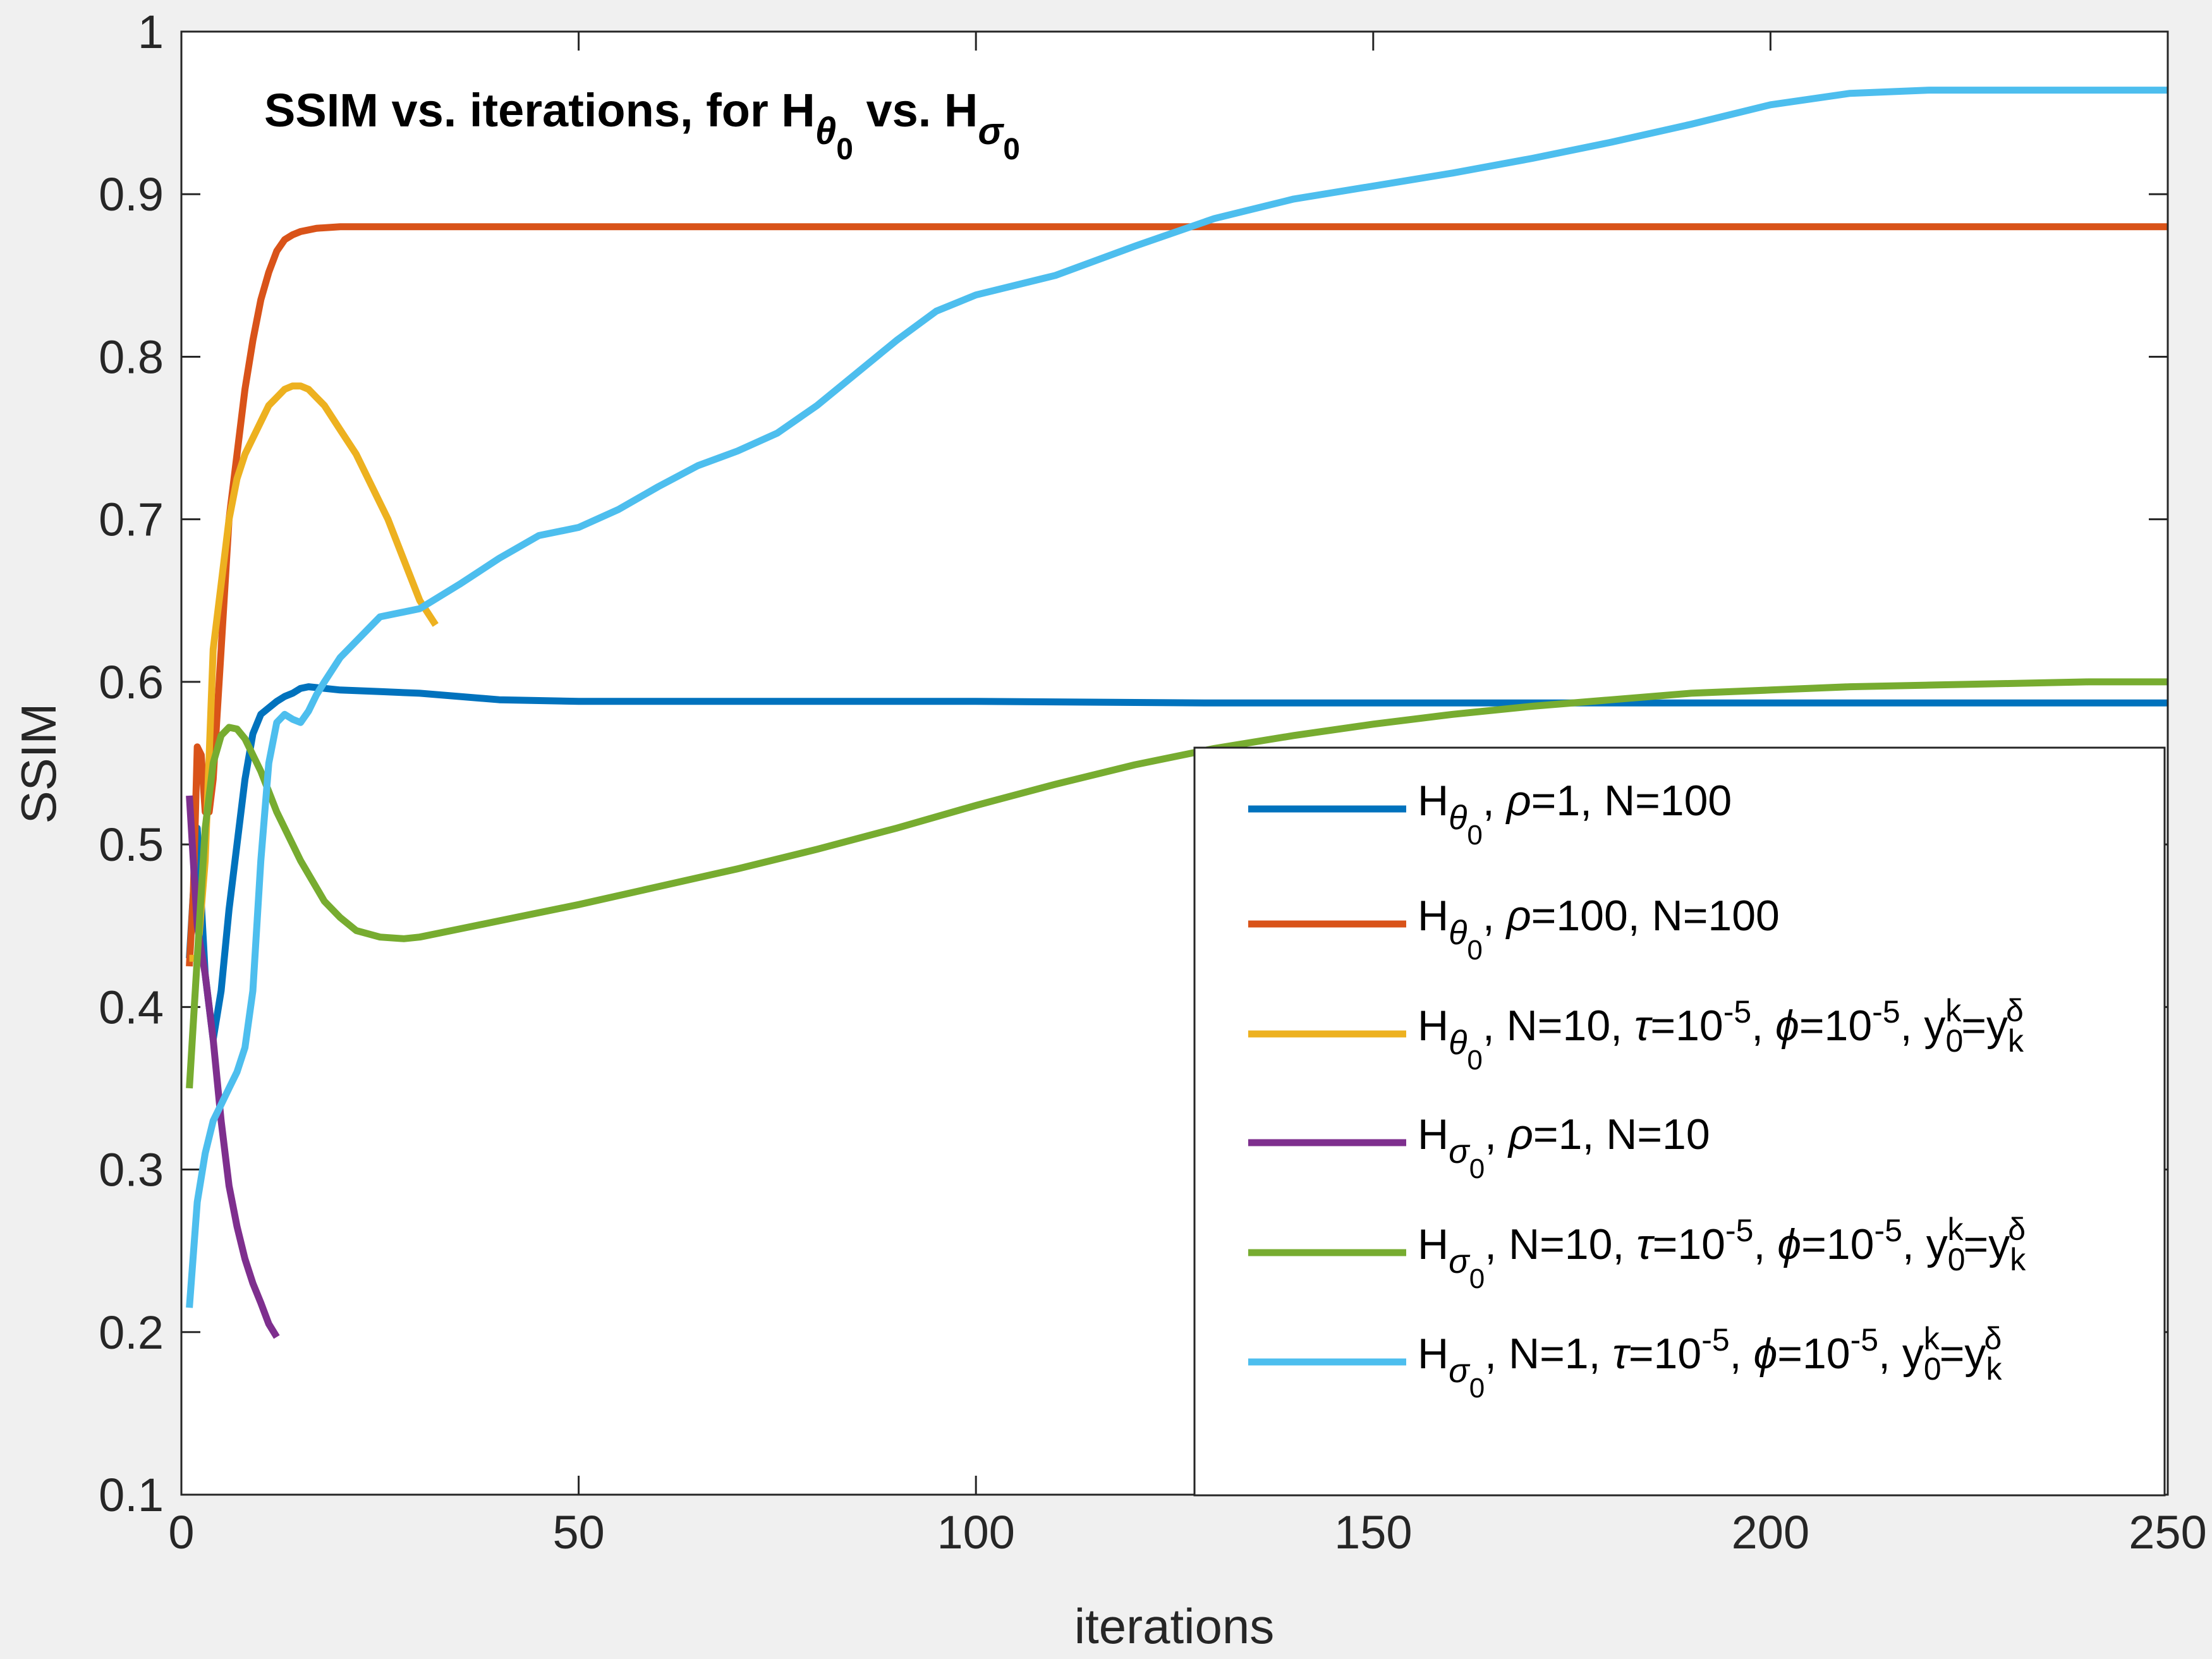 This screenshot has height=1659, width=2212. Describe the element at coordinates (991, 131) in the screenshot. I see `title-sub-sigma: σ` at that location.